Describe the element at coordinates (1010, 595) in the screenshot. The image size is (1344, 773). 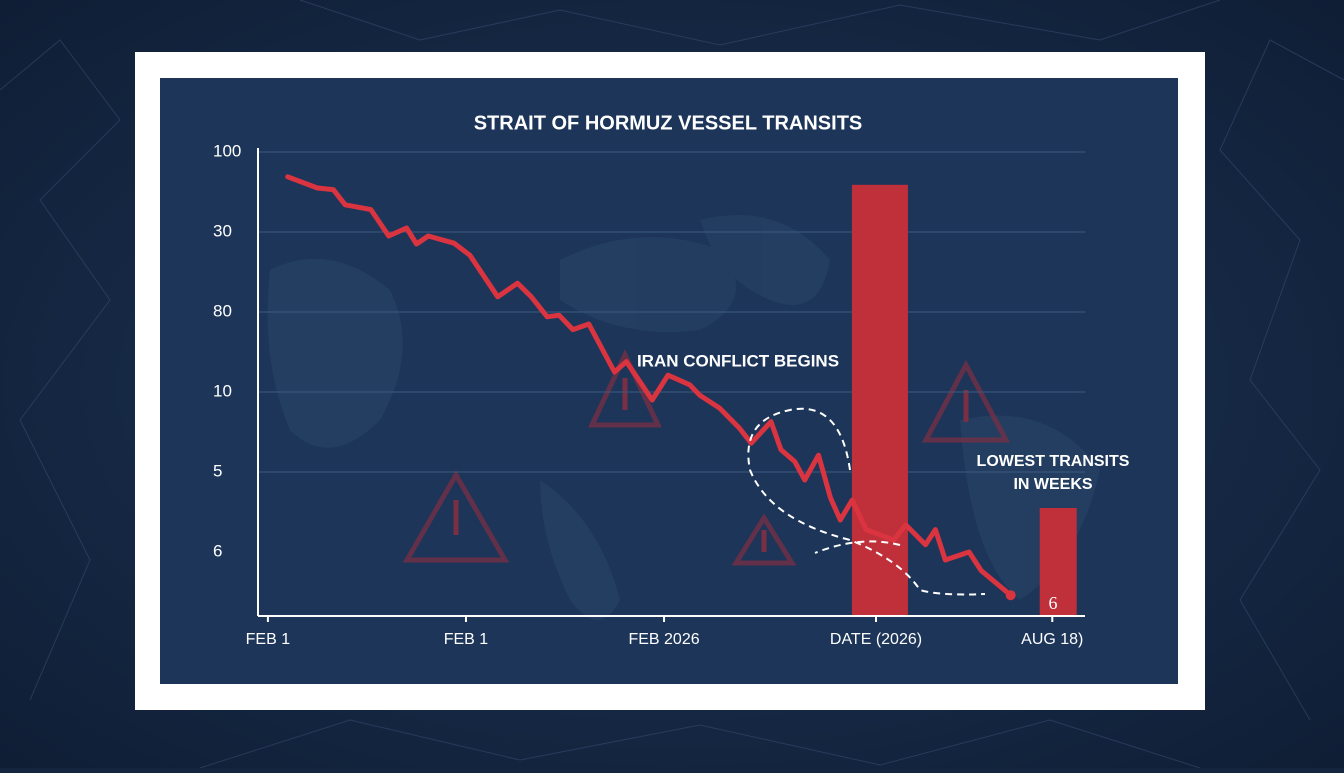
I see `end-point` at that location.